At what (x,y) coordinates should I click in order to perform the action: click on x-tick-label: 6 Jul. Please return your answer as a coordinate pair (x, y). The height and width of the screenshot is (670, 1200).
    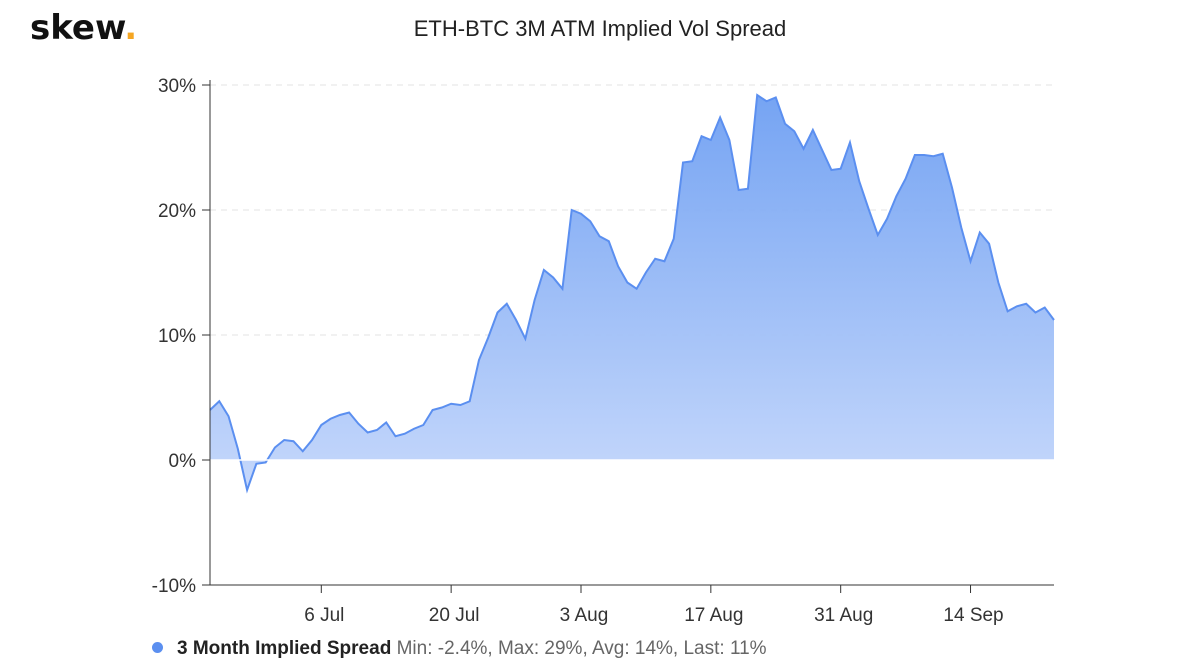
    Looking at the image, I should click on (324, 615).